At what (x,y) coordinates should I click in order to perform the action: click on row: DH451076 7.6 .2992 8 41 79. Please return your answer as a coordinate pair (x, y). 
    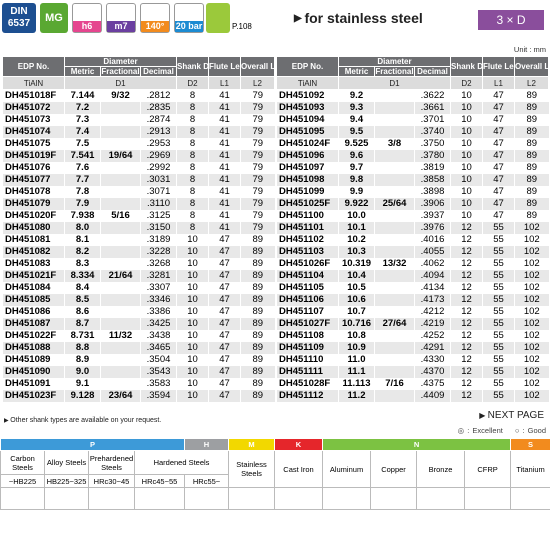
    Looking at the image, I should click on (138, 168).